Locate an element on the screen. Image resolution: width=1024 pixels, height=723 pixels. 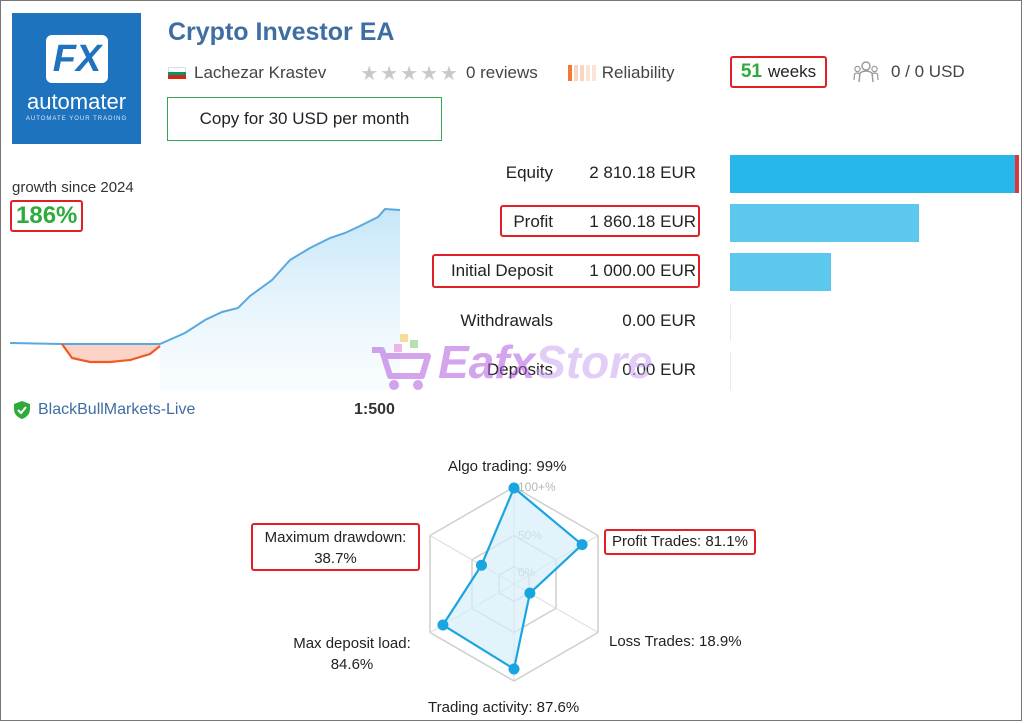
verified-shield-icon is located at coordinates (22, 410).